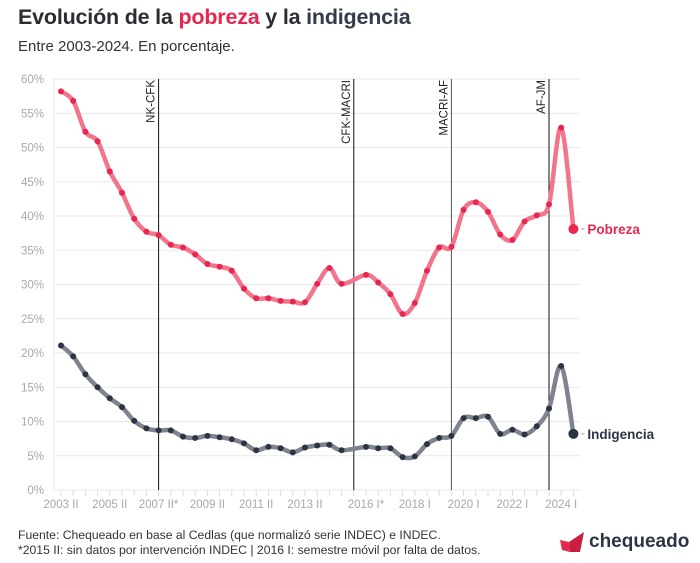 This screenshot has height=563, width=700. What do you see at coordinates (32, 286) in the screenshot?
I see `y-tick-label: 30%` at bounding box center [32, 286].